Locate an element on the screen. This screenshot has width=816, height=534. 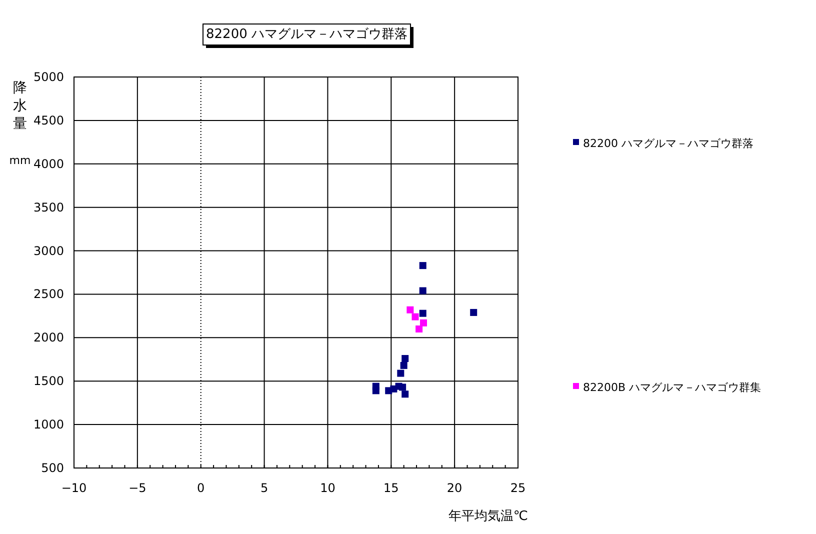
x-tick-label: −10 is located at coordinates (74, 488).